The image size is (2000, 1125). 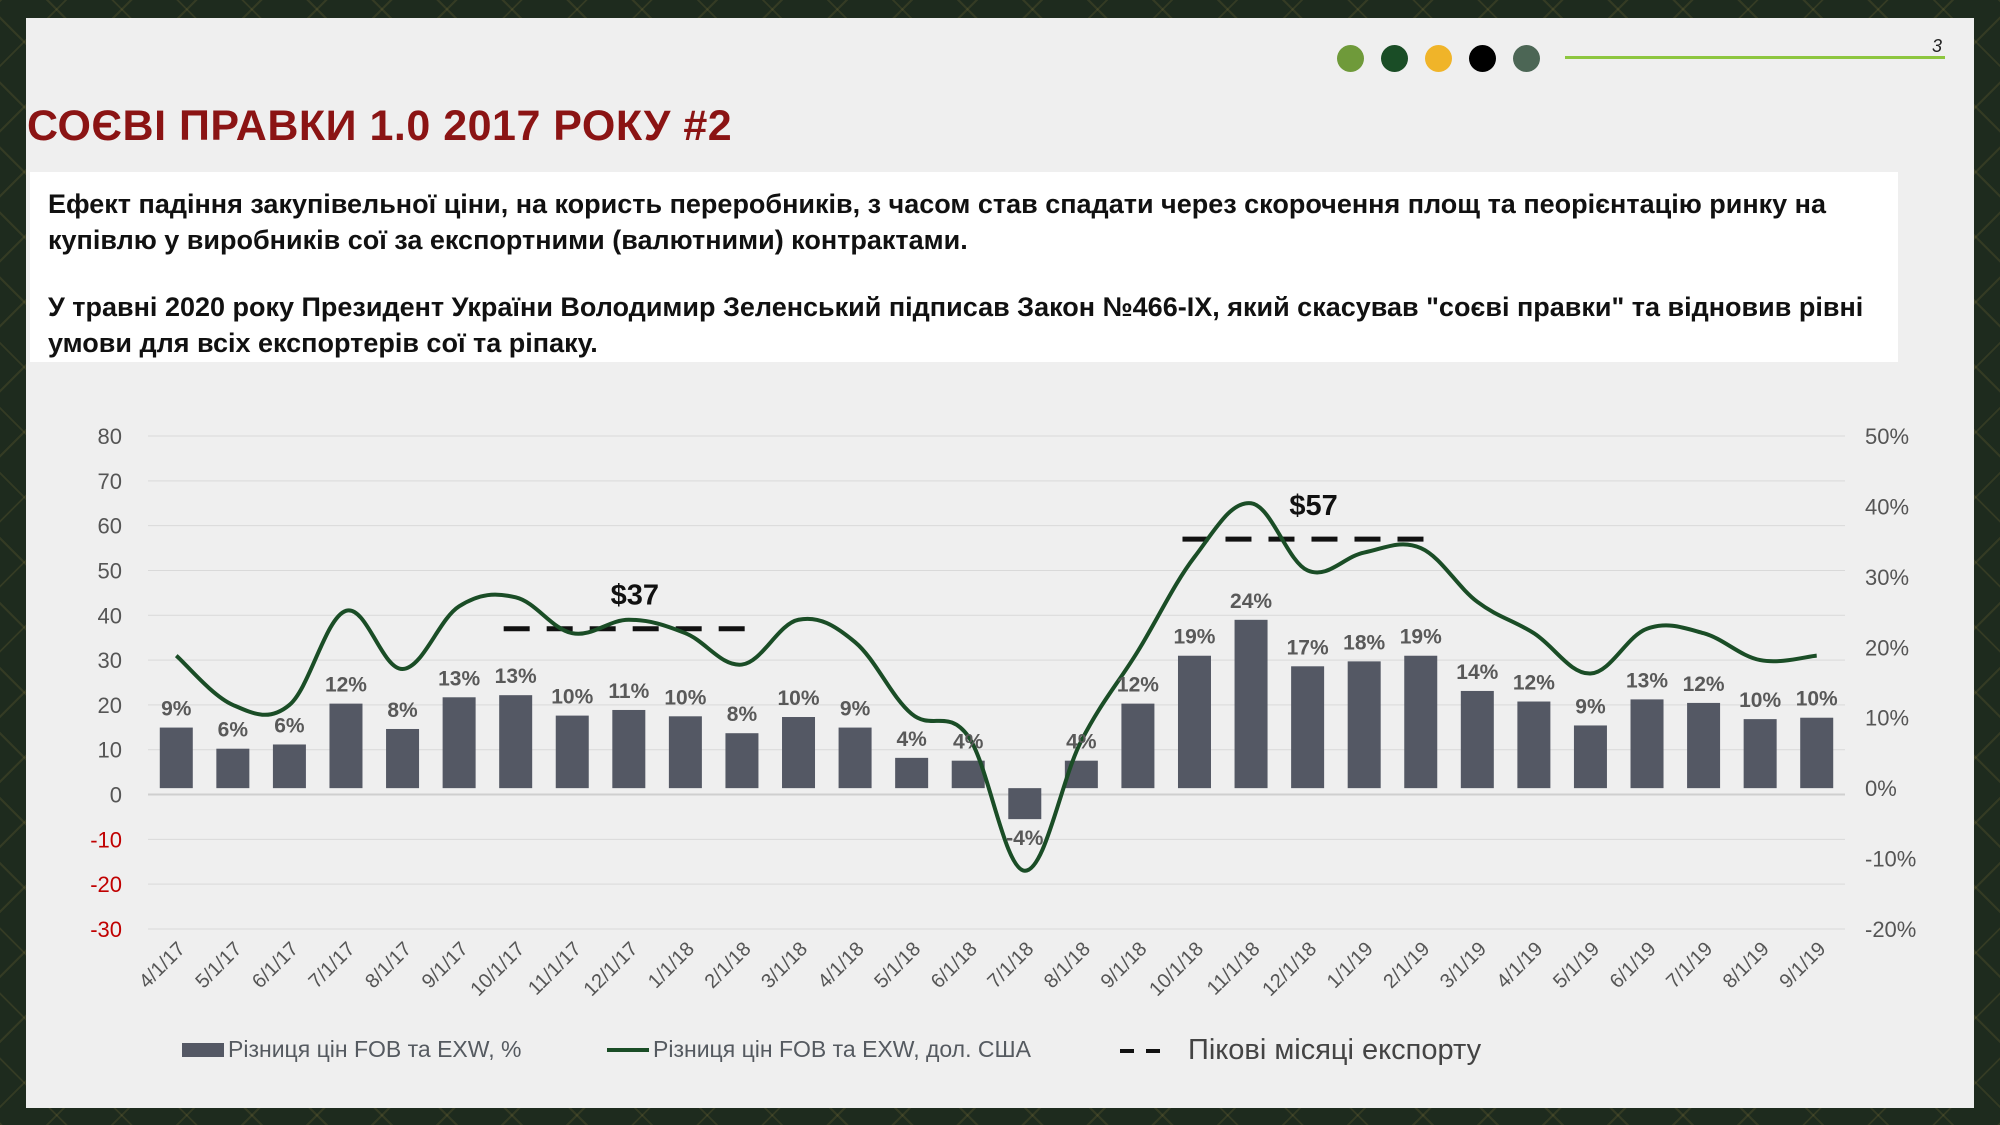 I want to click on left-axis-tick-label: 80, so click(x=110, y=436).